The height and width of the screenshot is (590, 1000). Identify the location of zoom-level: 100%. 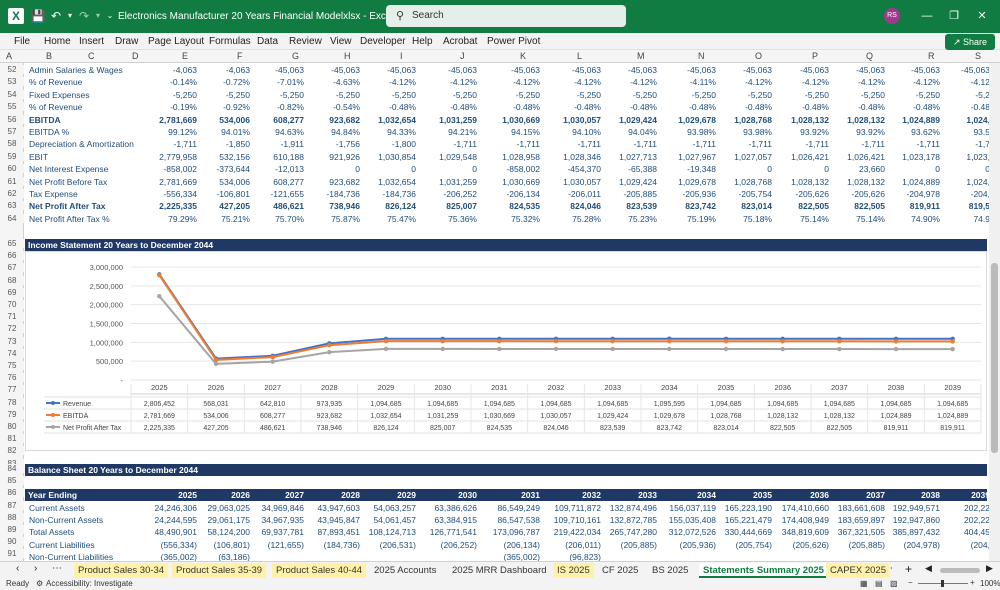
(990, 583).